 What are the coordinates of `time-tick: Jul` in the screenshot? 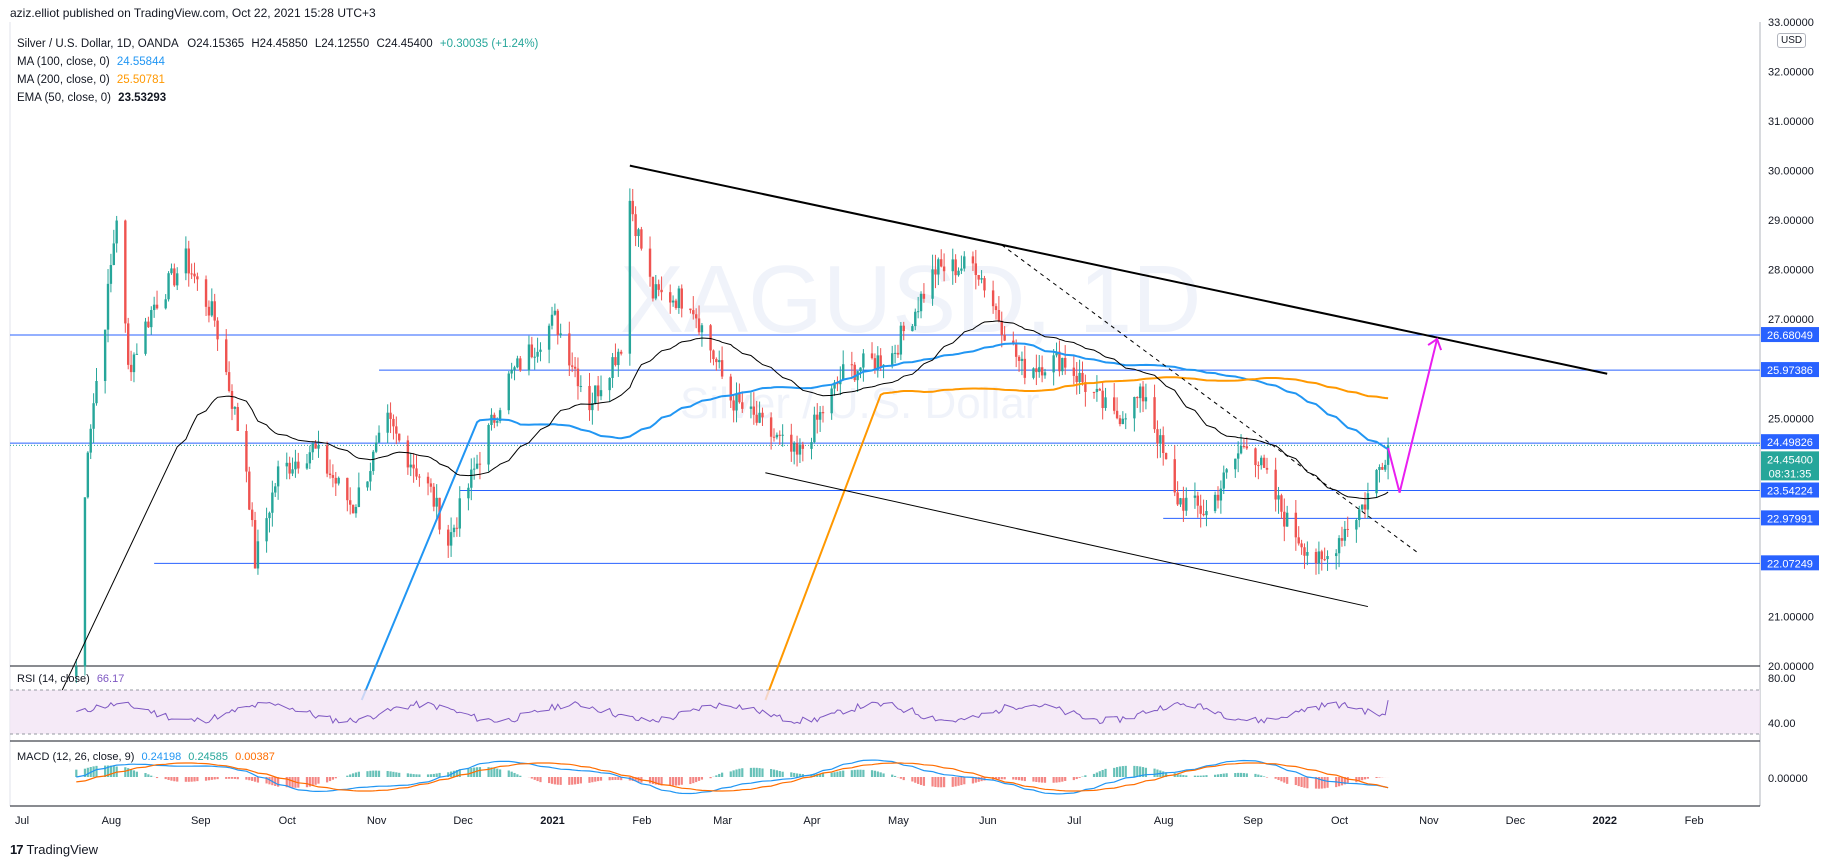 It's located at (1074, 821).